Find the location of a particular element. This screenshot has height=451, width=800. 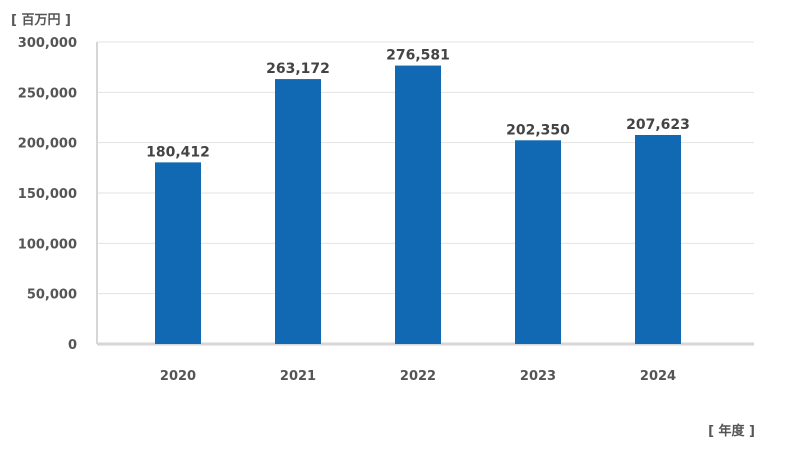

data-label-2022: 276,581 is located at coordinates (418, 56).